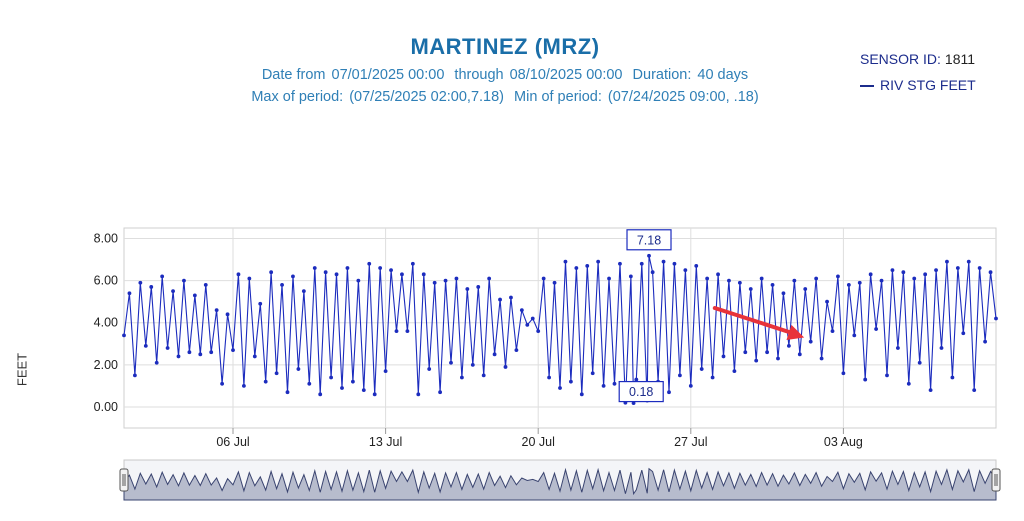  I want to click on date-from-value: 07/01/2025 00:00, so click(388, 75).